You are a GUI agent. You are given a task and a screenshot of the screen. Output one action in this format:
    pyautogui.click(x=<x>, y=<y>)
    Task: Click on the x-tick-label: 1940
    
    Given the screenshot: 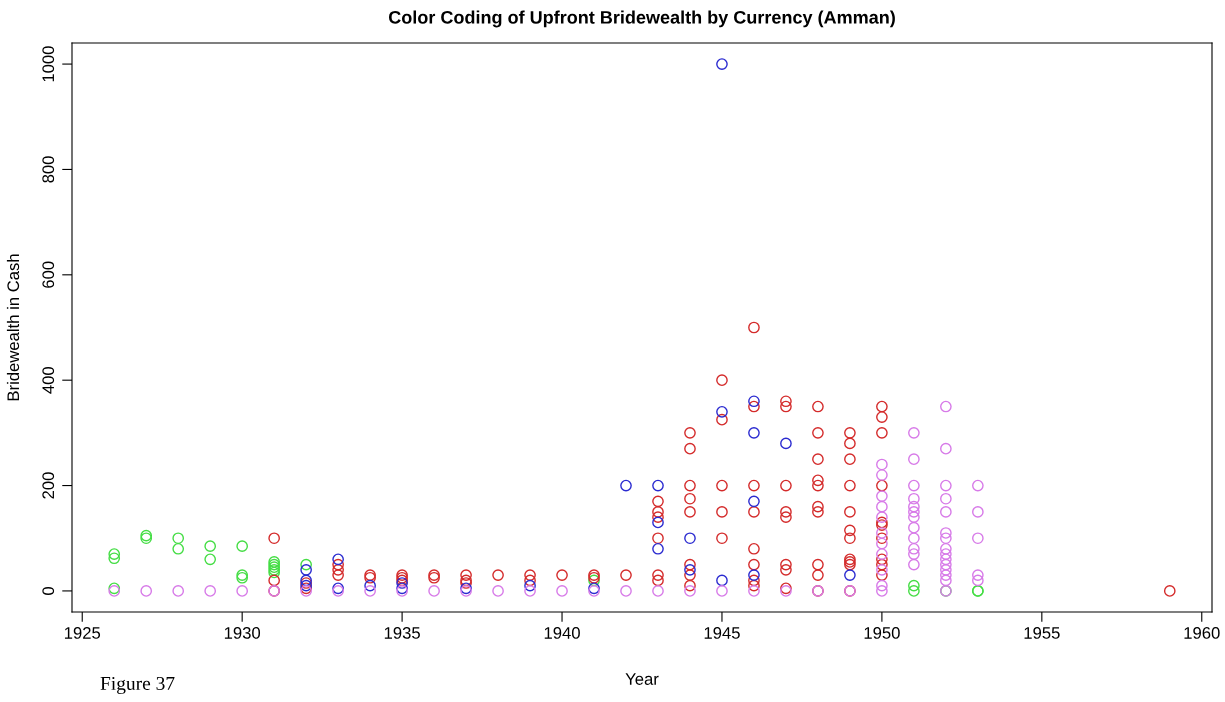 What is the action you would take?
    pyautogui.click(x=562, y=633)
    